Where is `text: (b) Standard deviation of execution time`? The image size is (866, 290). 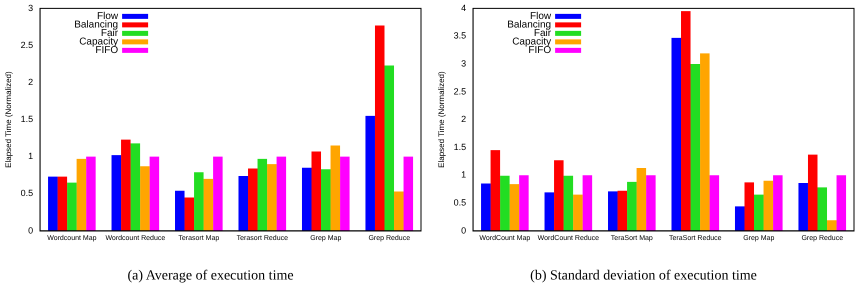 text: (b) Standard deviation of execution time is located at coordinates (643, 276).